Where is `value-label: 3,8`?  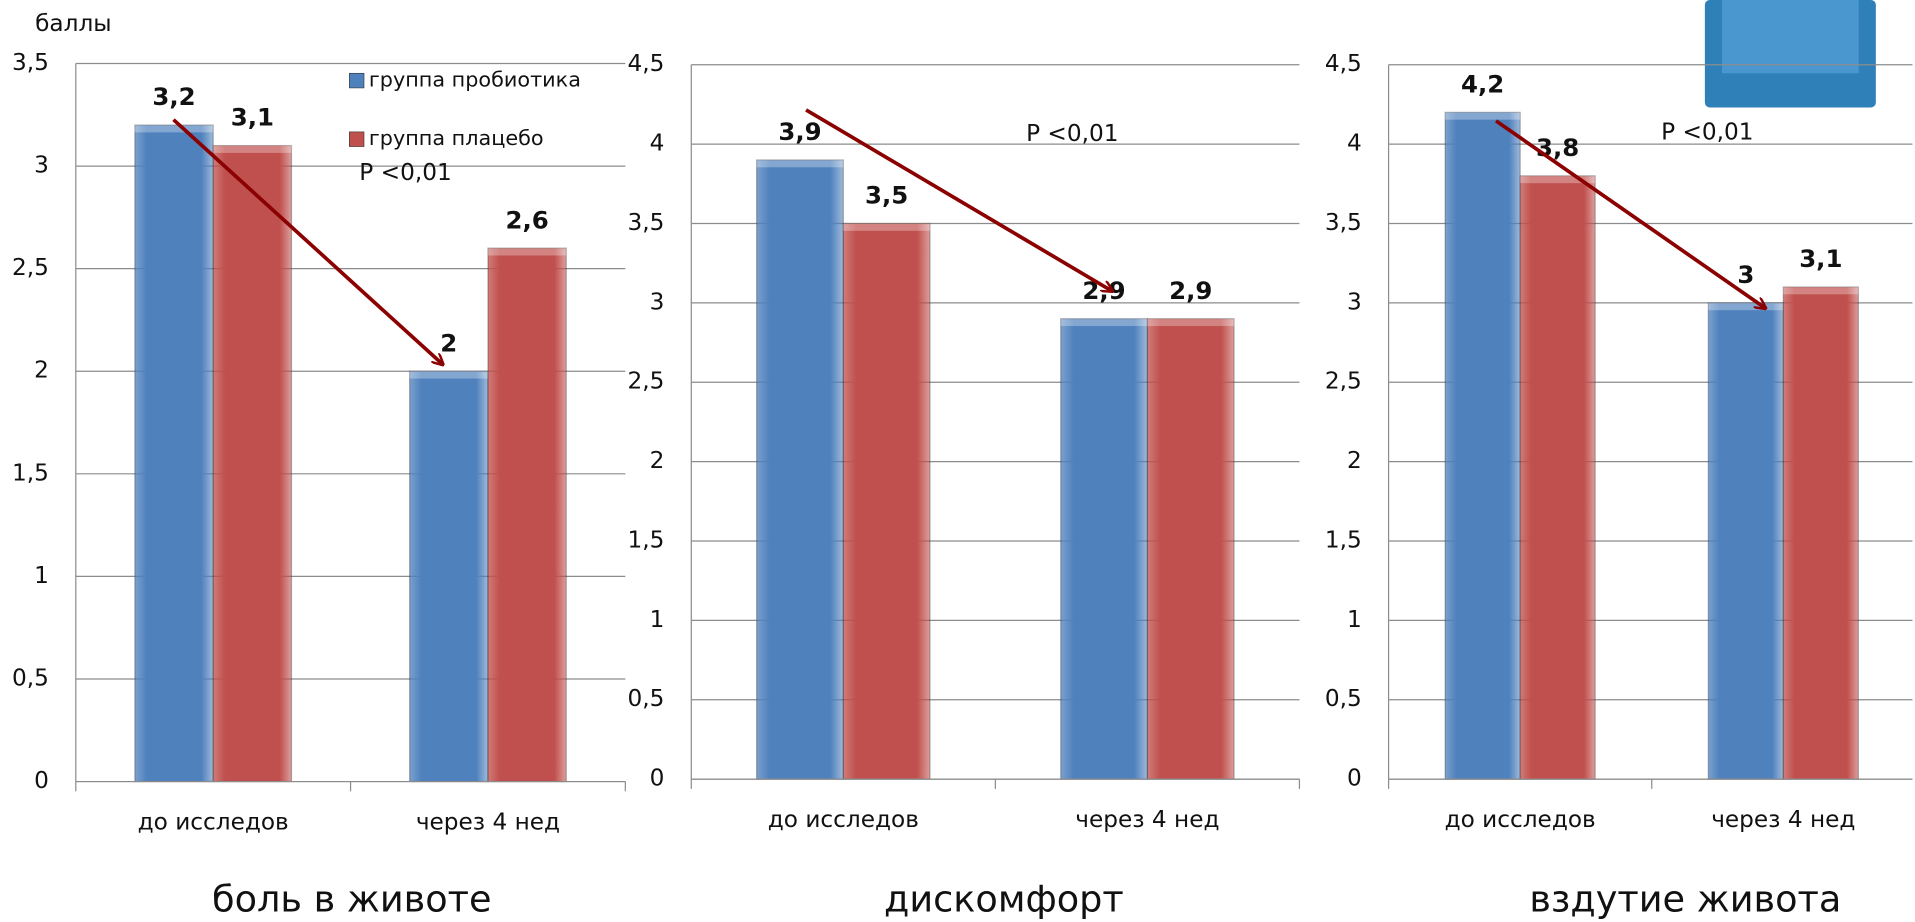
value-label: 3,8 is located at coordinates (1557, 147).